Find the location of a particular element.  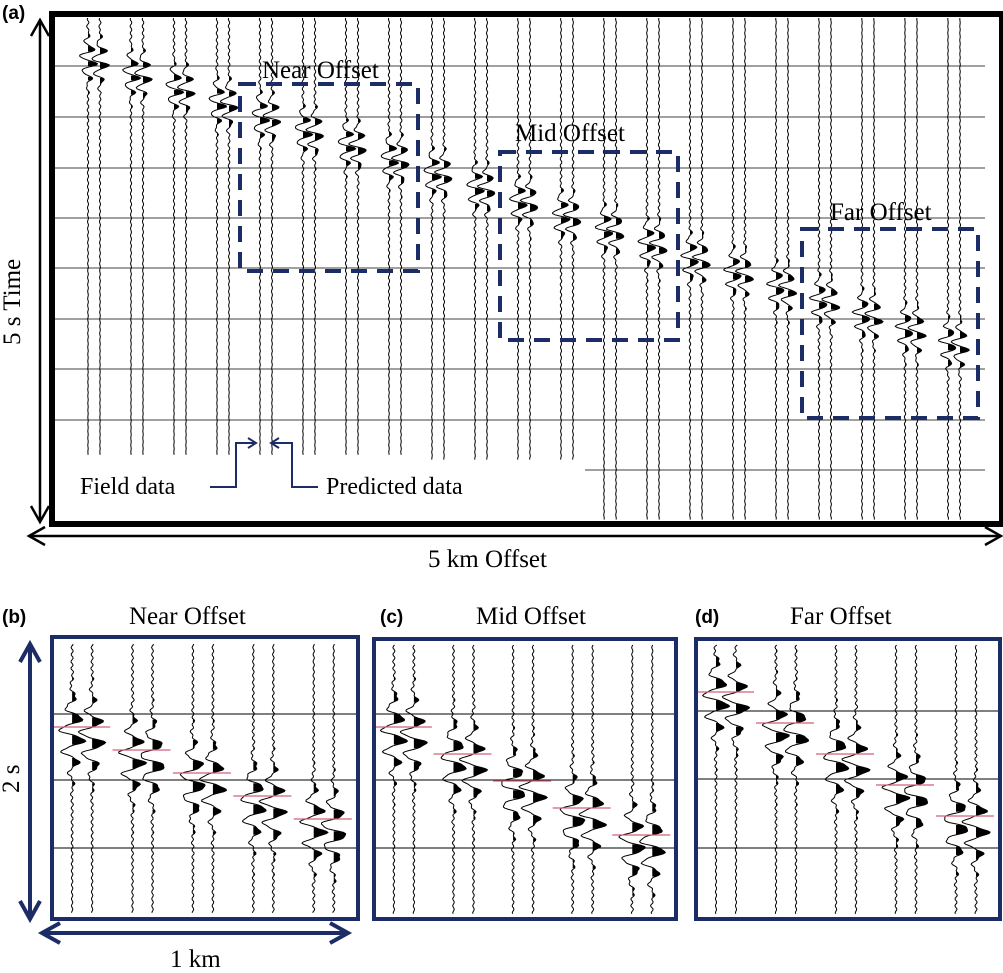

field-data-label: Field data is located at coordinates (128, 487).